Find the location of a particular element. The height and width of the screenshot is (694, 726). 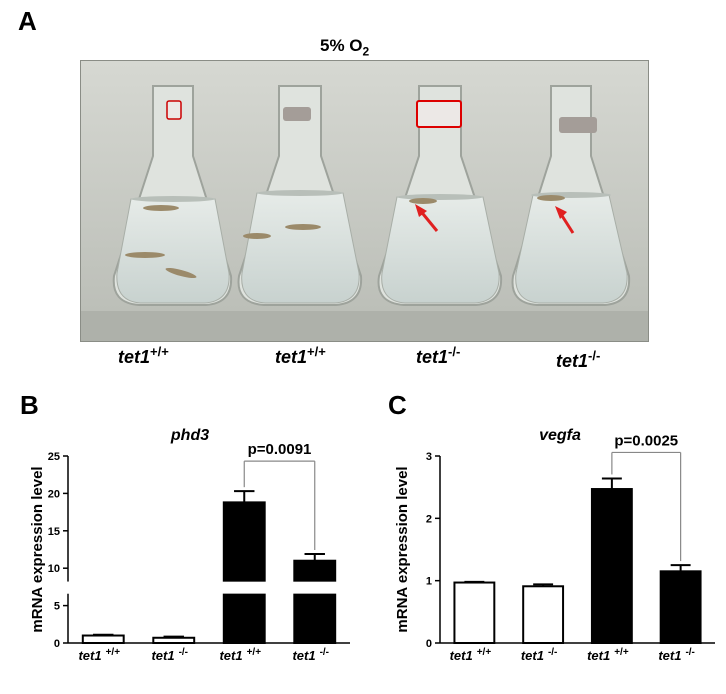

genotype-label-1: tet1+/+ is located at coordinates (143, 356).